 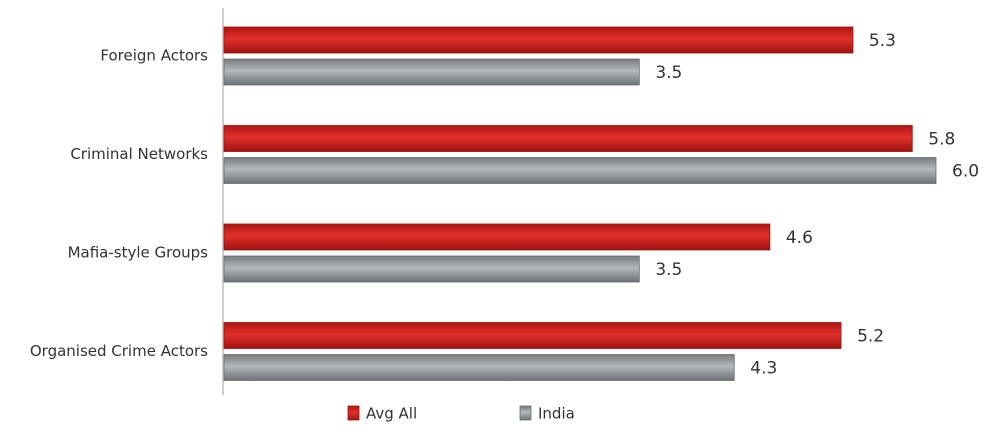 What do you see at coordinates (497, 237) in the screenshot?
I see `bar-avg-all-mafia-style-groups` at bounding box center [497, 237].